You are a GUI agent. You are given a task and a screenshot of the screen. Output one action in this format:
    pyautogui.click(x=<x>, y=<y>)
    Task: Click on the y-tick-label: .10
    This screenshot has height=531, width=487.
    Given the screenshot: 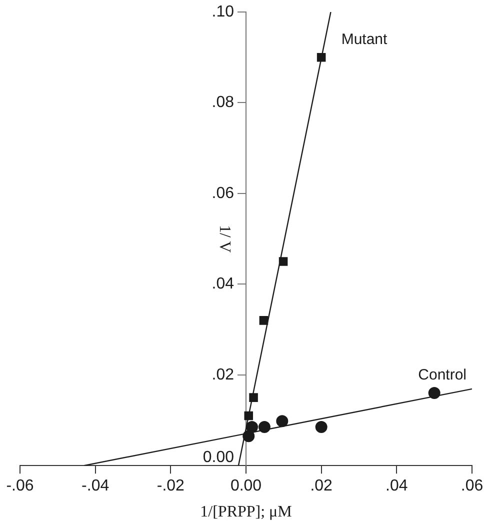 What is the action you would take?
    pyautogui.click(x=223, y=11)
    